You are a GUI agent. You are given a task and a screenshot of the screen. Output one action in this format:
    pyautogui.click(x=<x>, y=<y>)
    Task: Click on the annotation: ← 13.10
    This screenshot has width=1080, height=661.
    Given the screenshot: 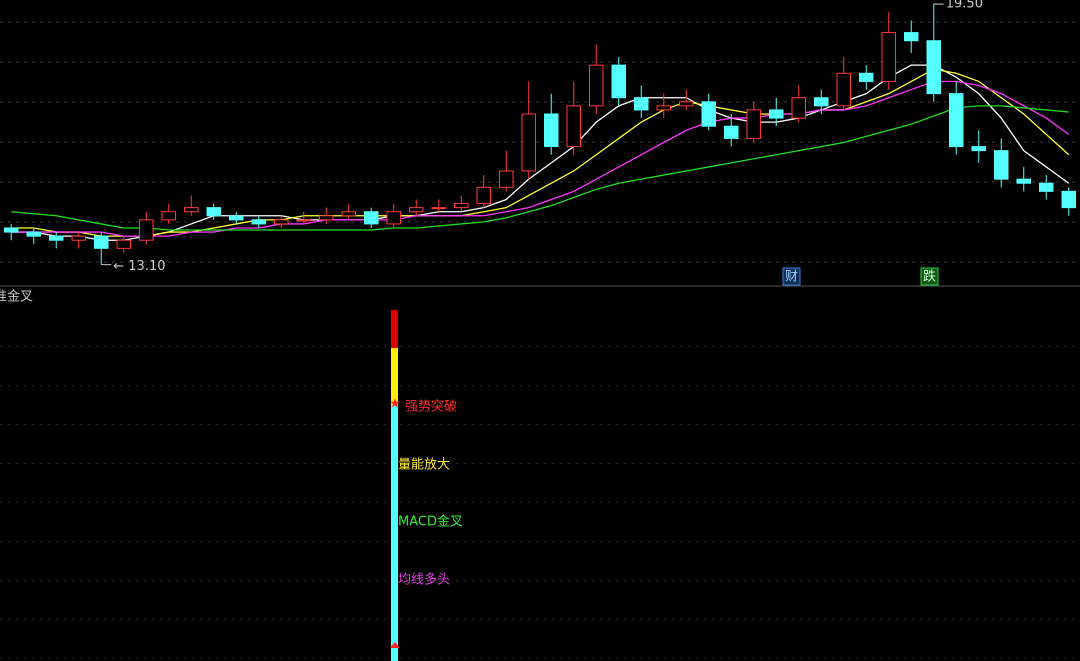 What is the action you would take?
    pyautogui.click(x=139, y=266)
    